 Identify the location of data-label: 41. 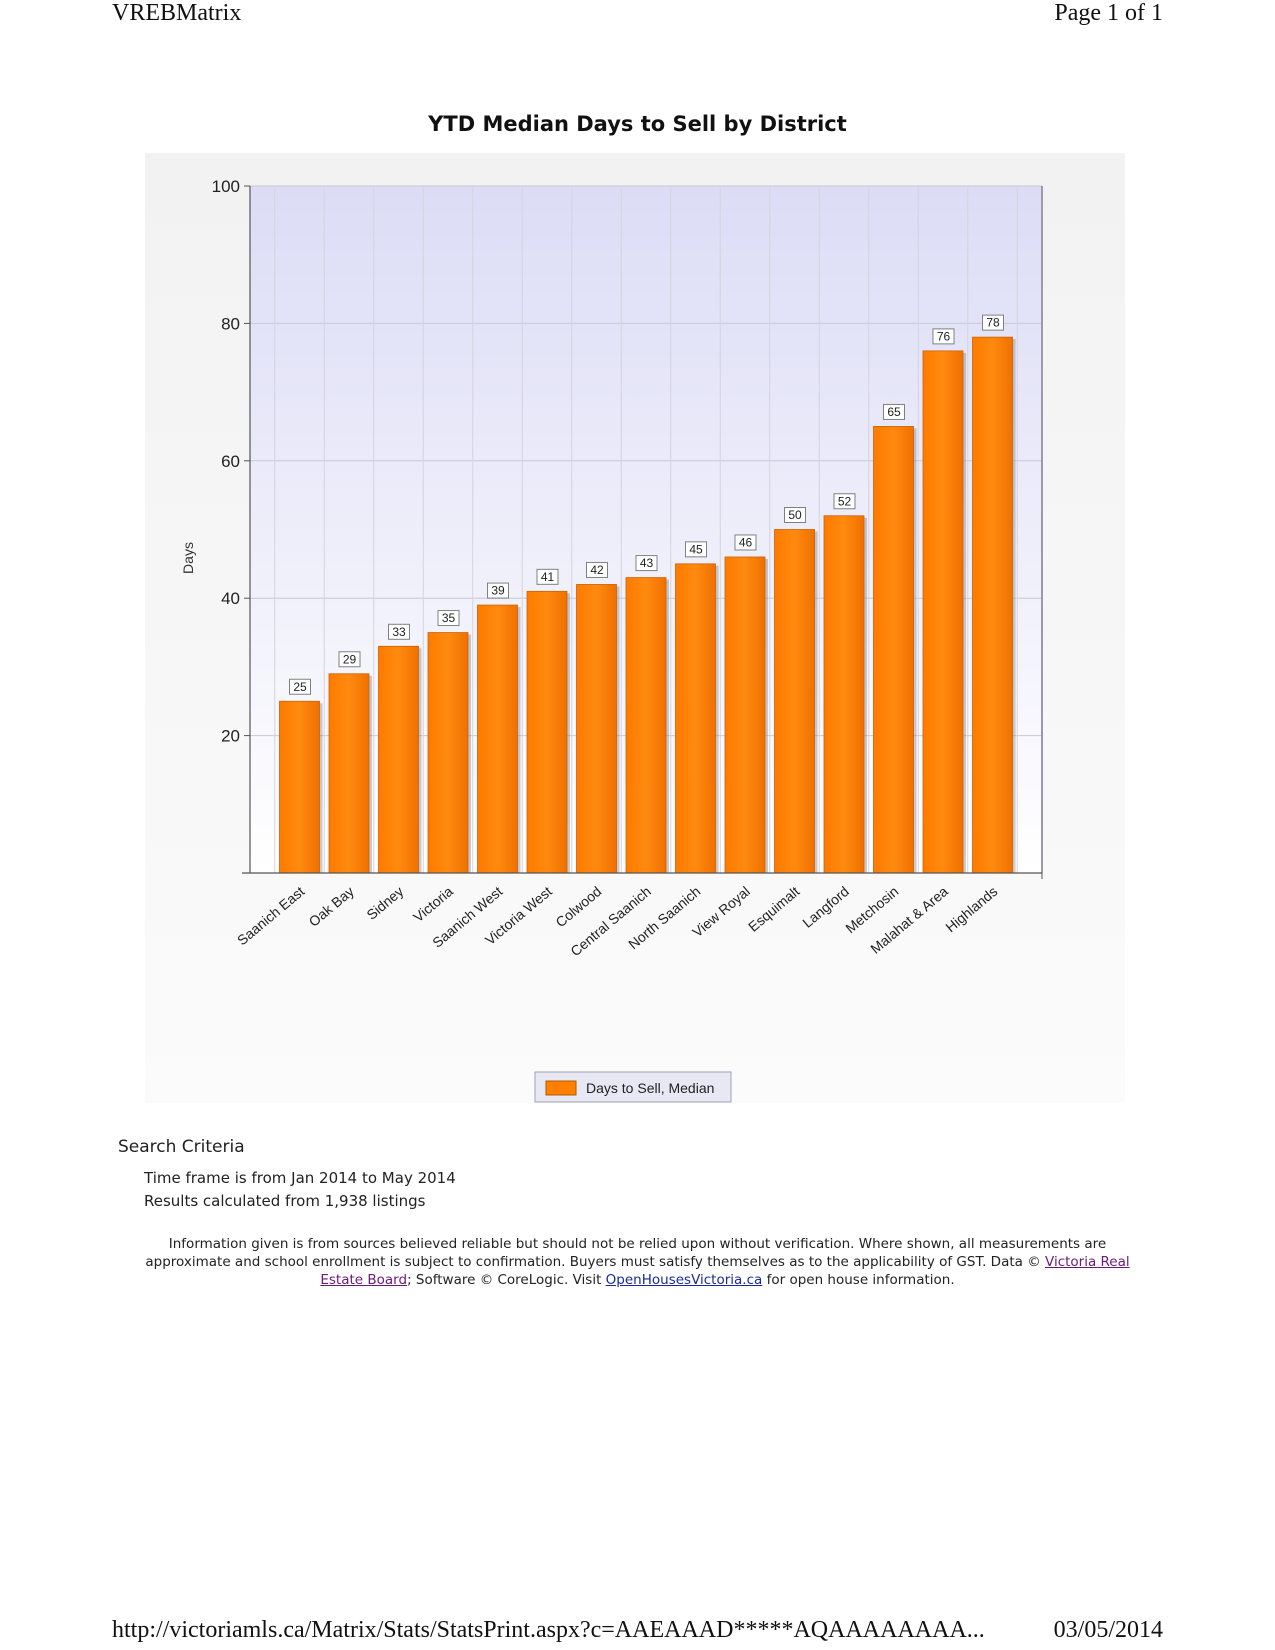
(548, 577).